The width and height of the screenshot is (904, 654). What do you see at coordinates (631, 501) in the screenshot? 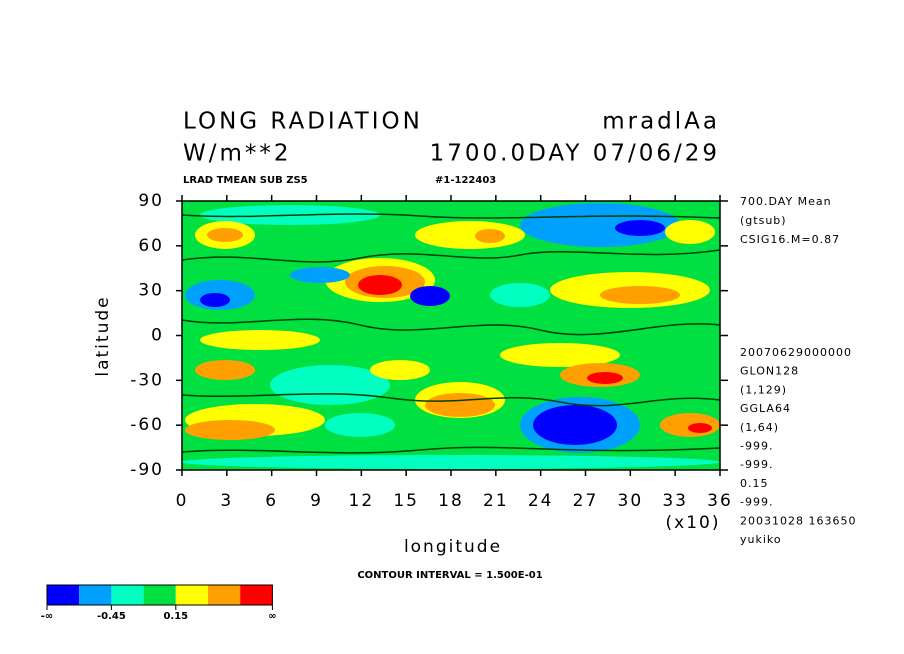
I see `x-tick-label: 30` at bounding box center [631, 501].